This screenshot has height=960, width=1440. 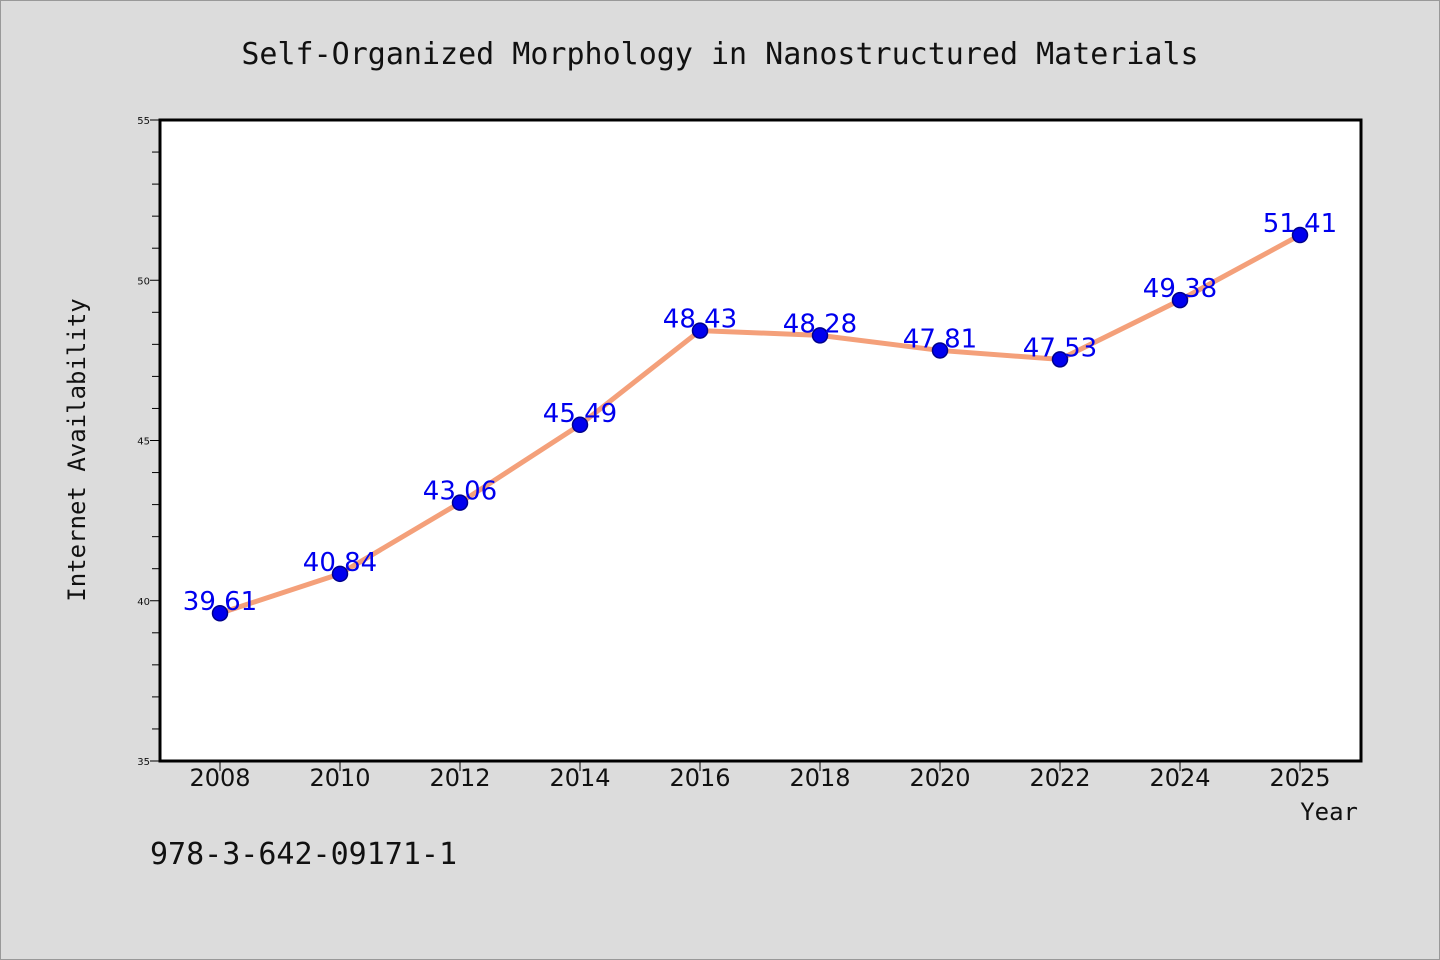 What do you see at coordinates (760, 776) in the screenshot?
I see `x-axis-ticks: 2008 2010 2012 2014 2016 2018 2020 2022 2024 2025` at bounding box center [760, 776].